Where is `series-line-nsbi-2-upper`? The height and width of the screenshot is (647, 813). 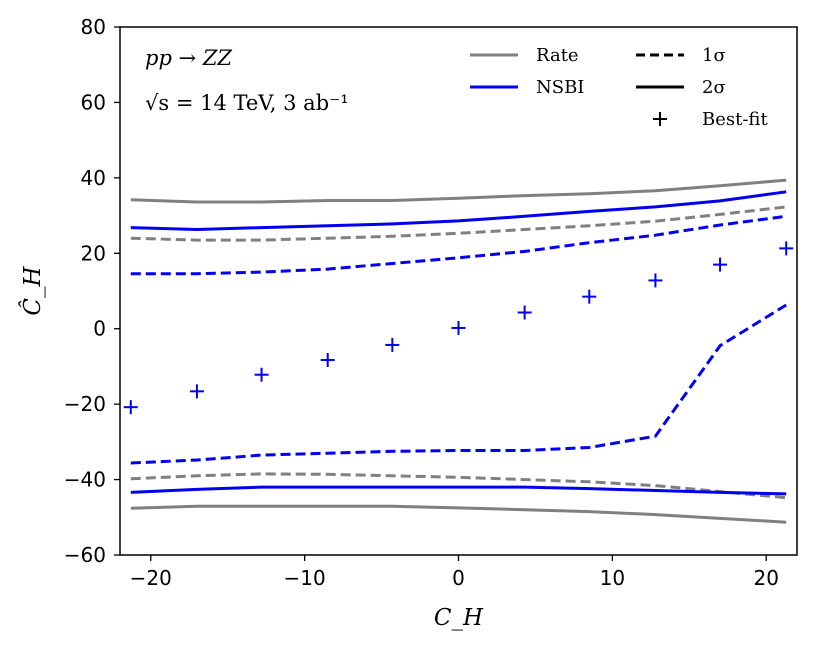 series-line-nsbi-2-upper is located at coordinates (458, 210).